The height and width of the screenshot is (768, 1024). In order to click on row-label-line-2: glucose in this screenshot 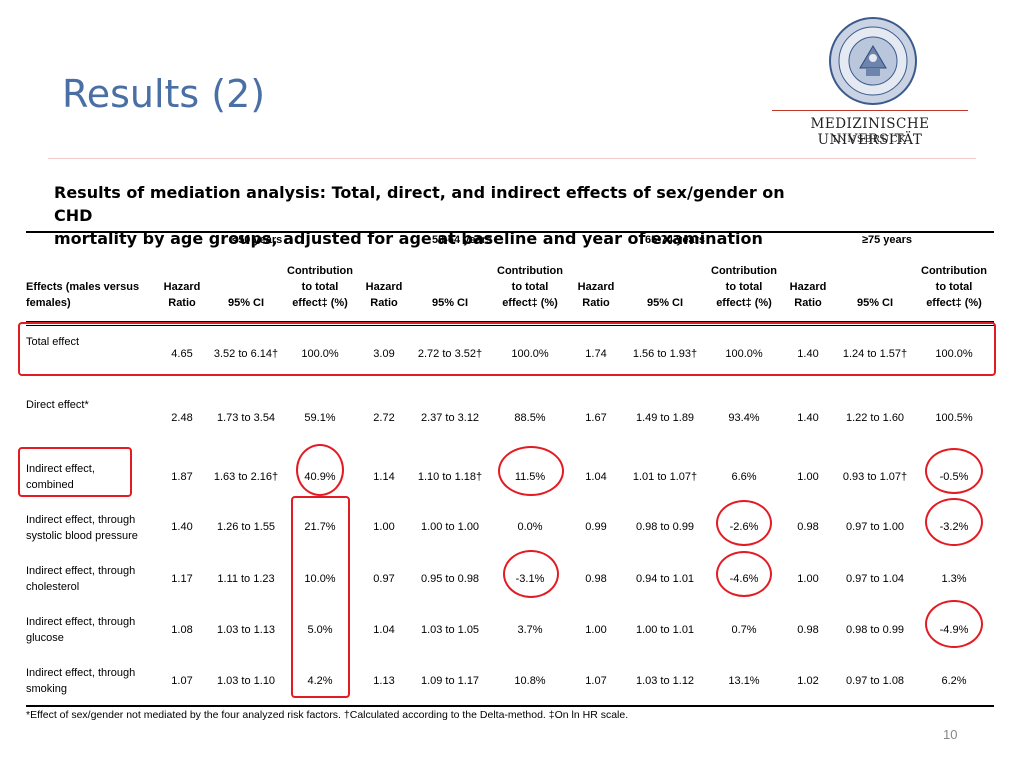, I will do `click(45, 638)`.